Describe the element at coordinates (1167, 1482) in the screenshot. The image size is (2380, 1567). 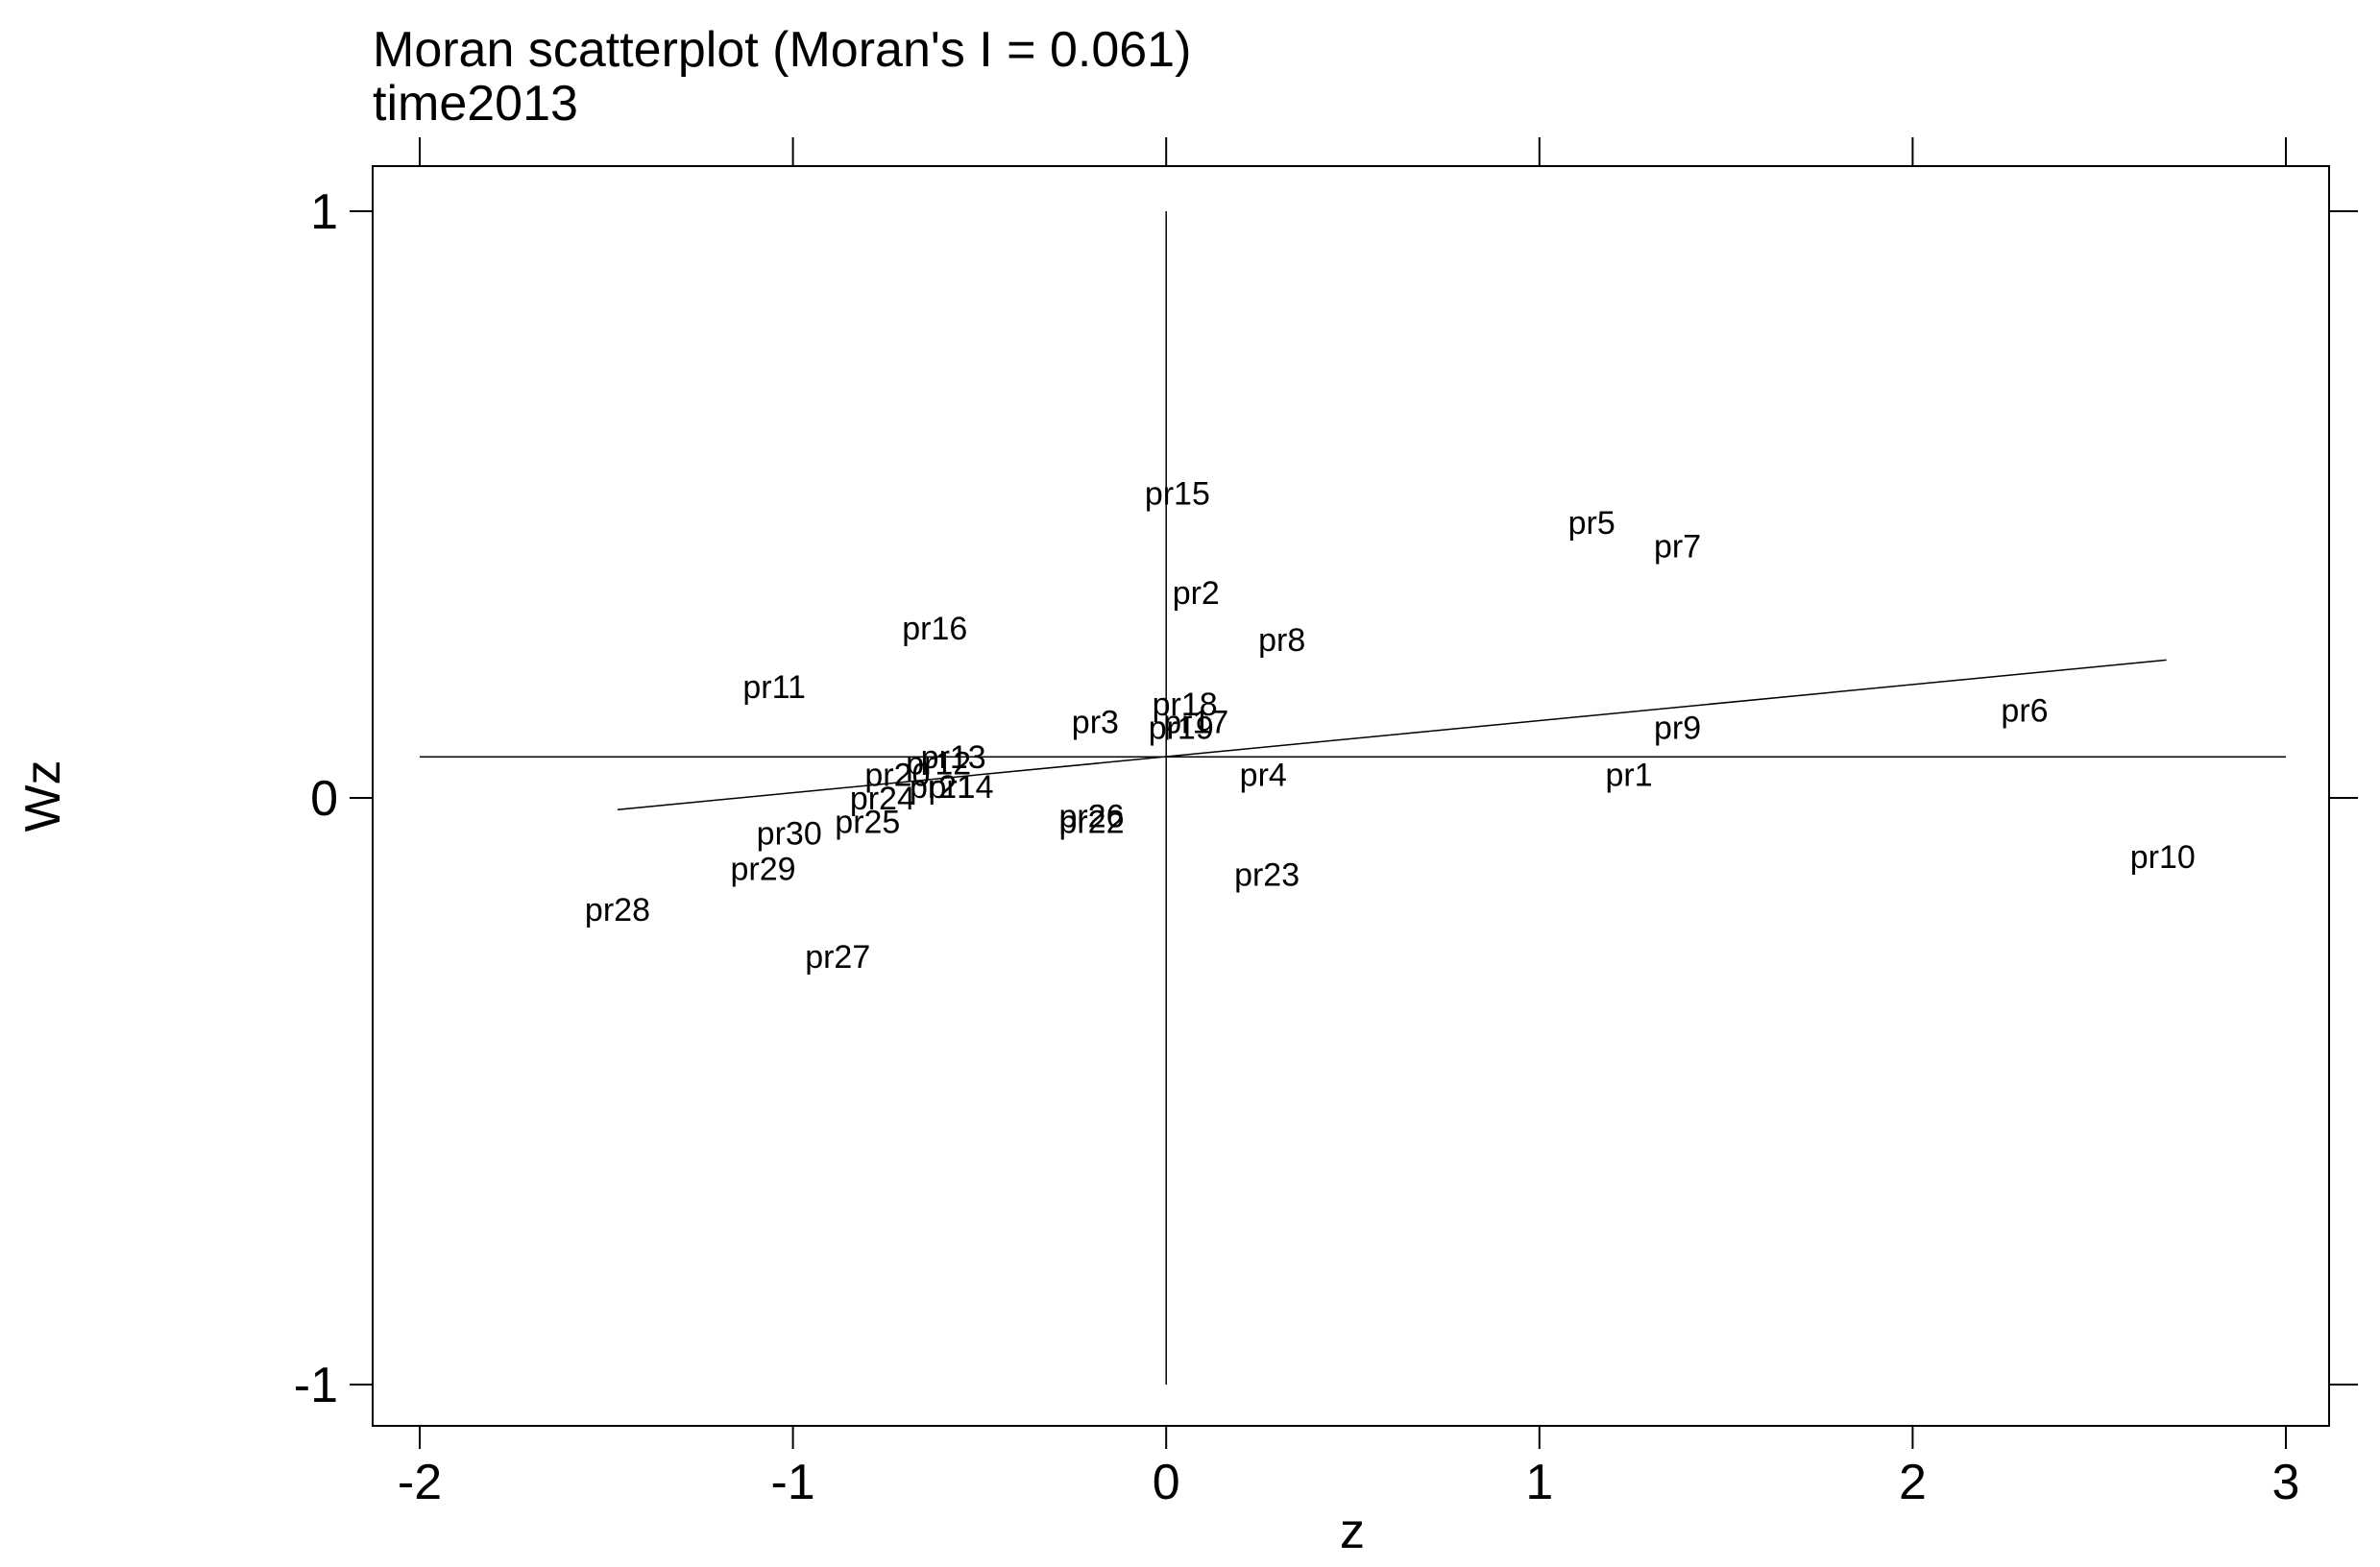
I see `x-tick-label: 0` at that location.